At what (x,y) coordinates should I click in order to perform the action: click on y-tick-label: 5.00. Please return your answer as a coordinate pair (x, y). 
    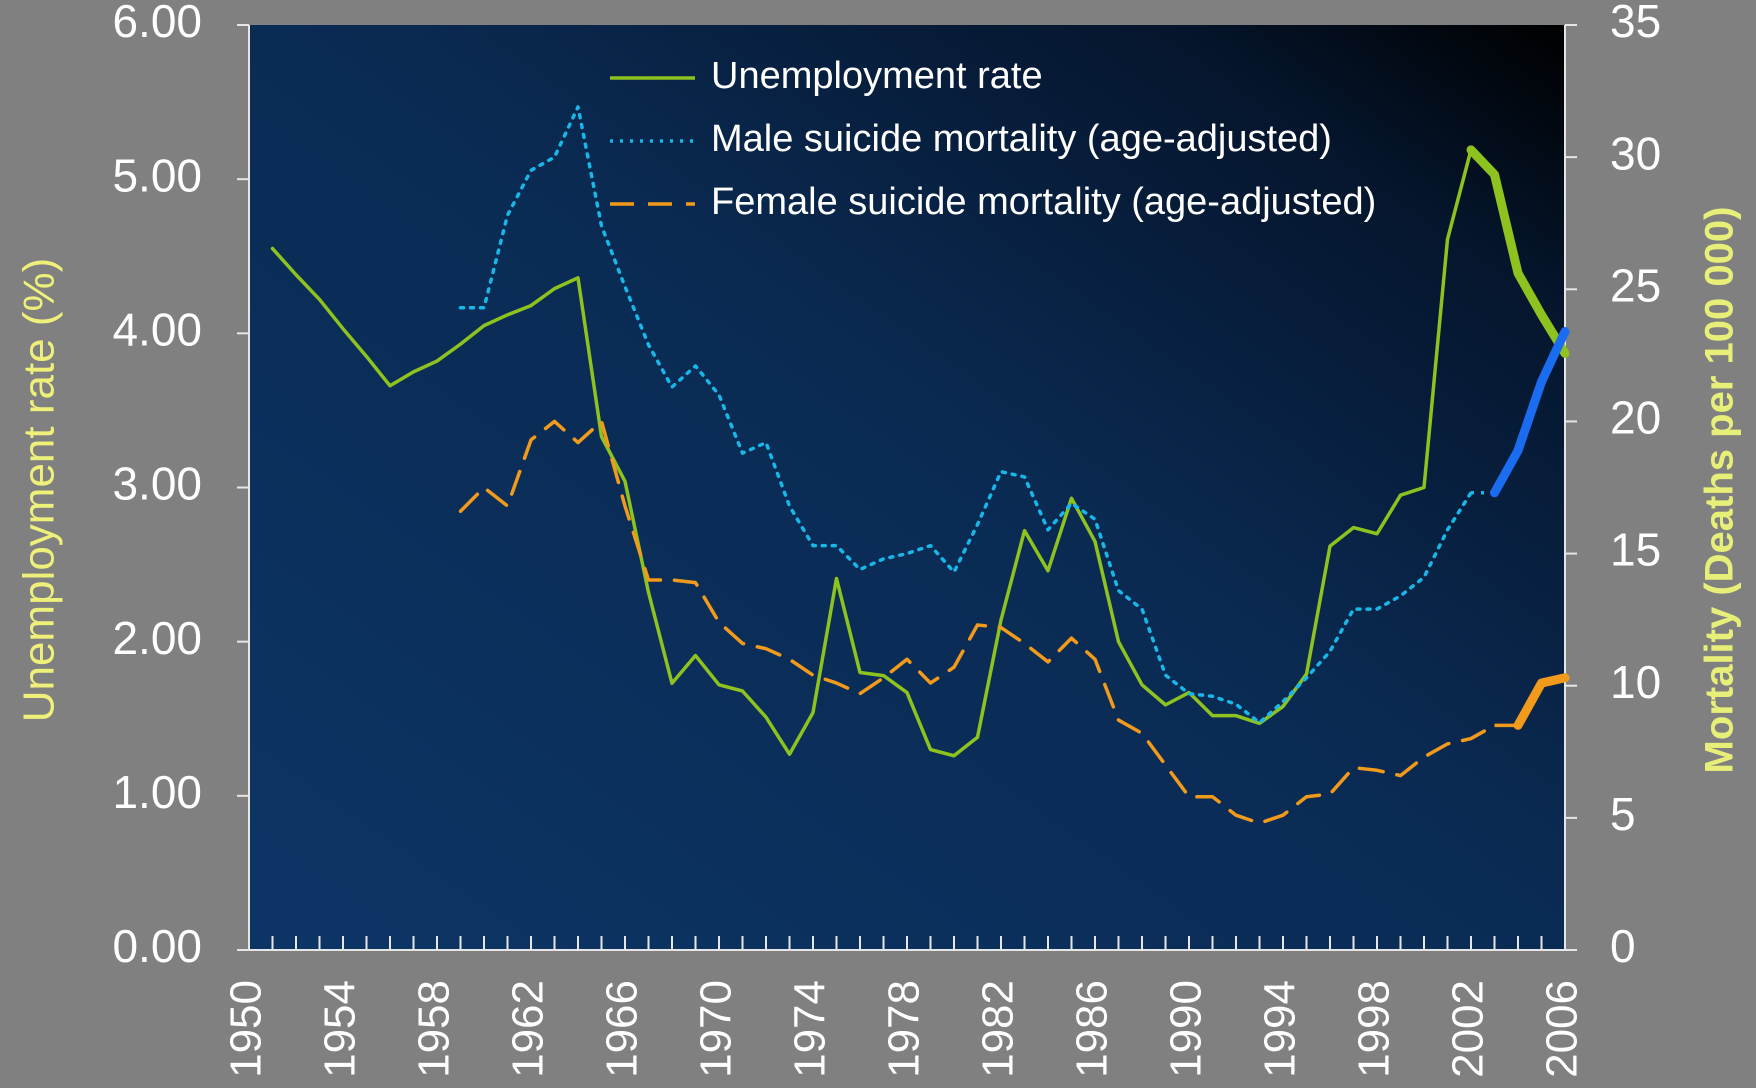
    Looking at the image, I should click on (157, 175).